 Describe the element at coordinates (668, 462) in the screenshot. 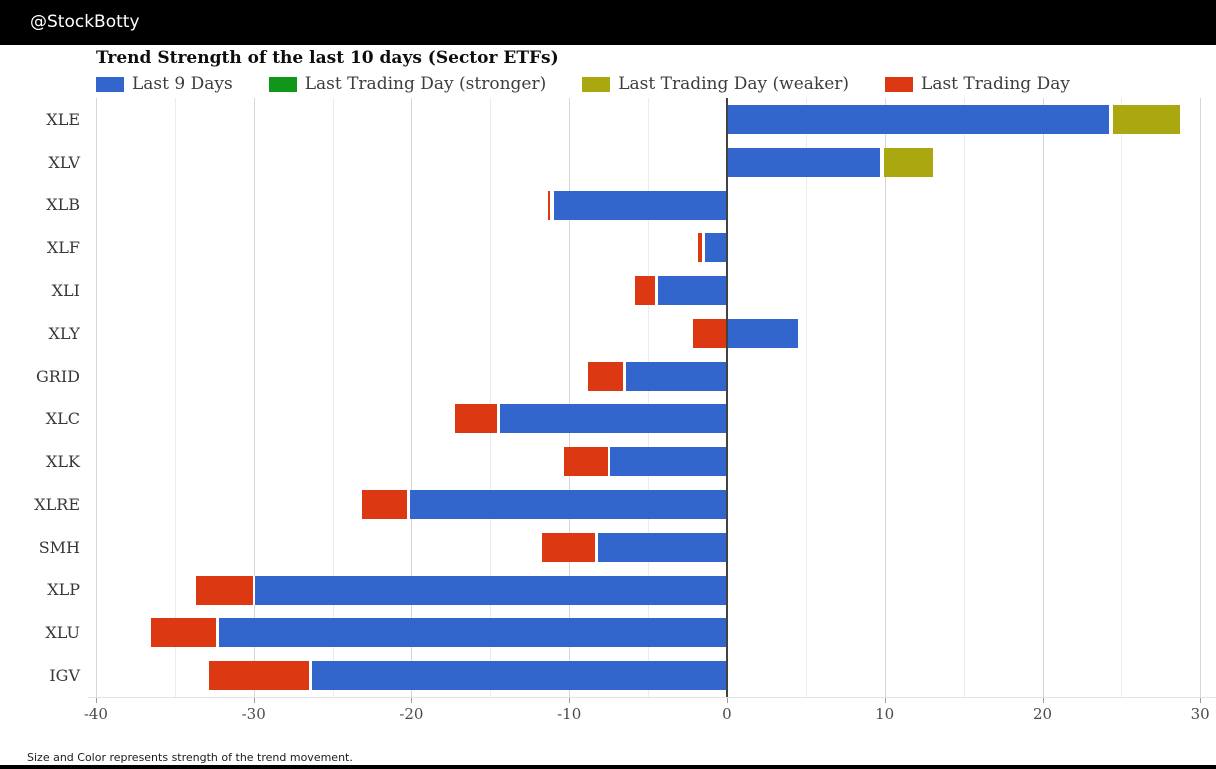

I see `bar-segment-XLK-last9` at that location.